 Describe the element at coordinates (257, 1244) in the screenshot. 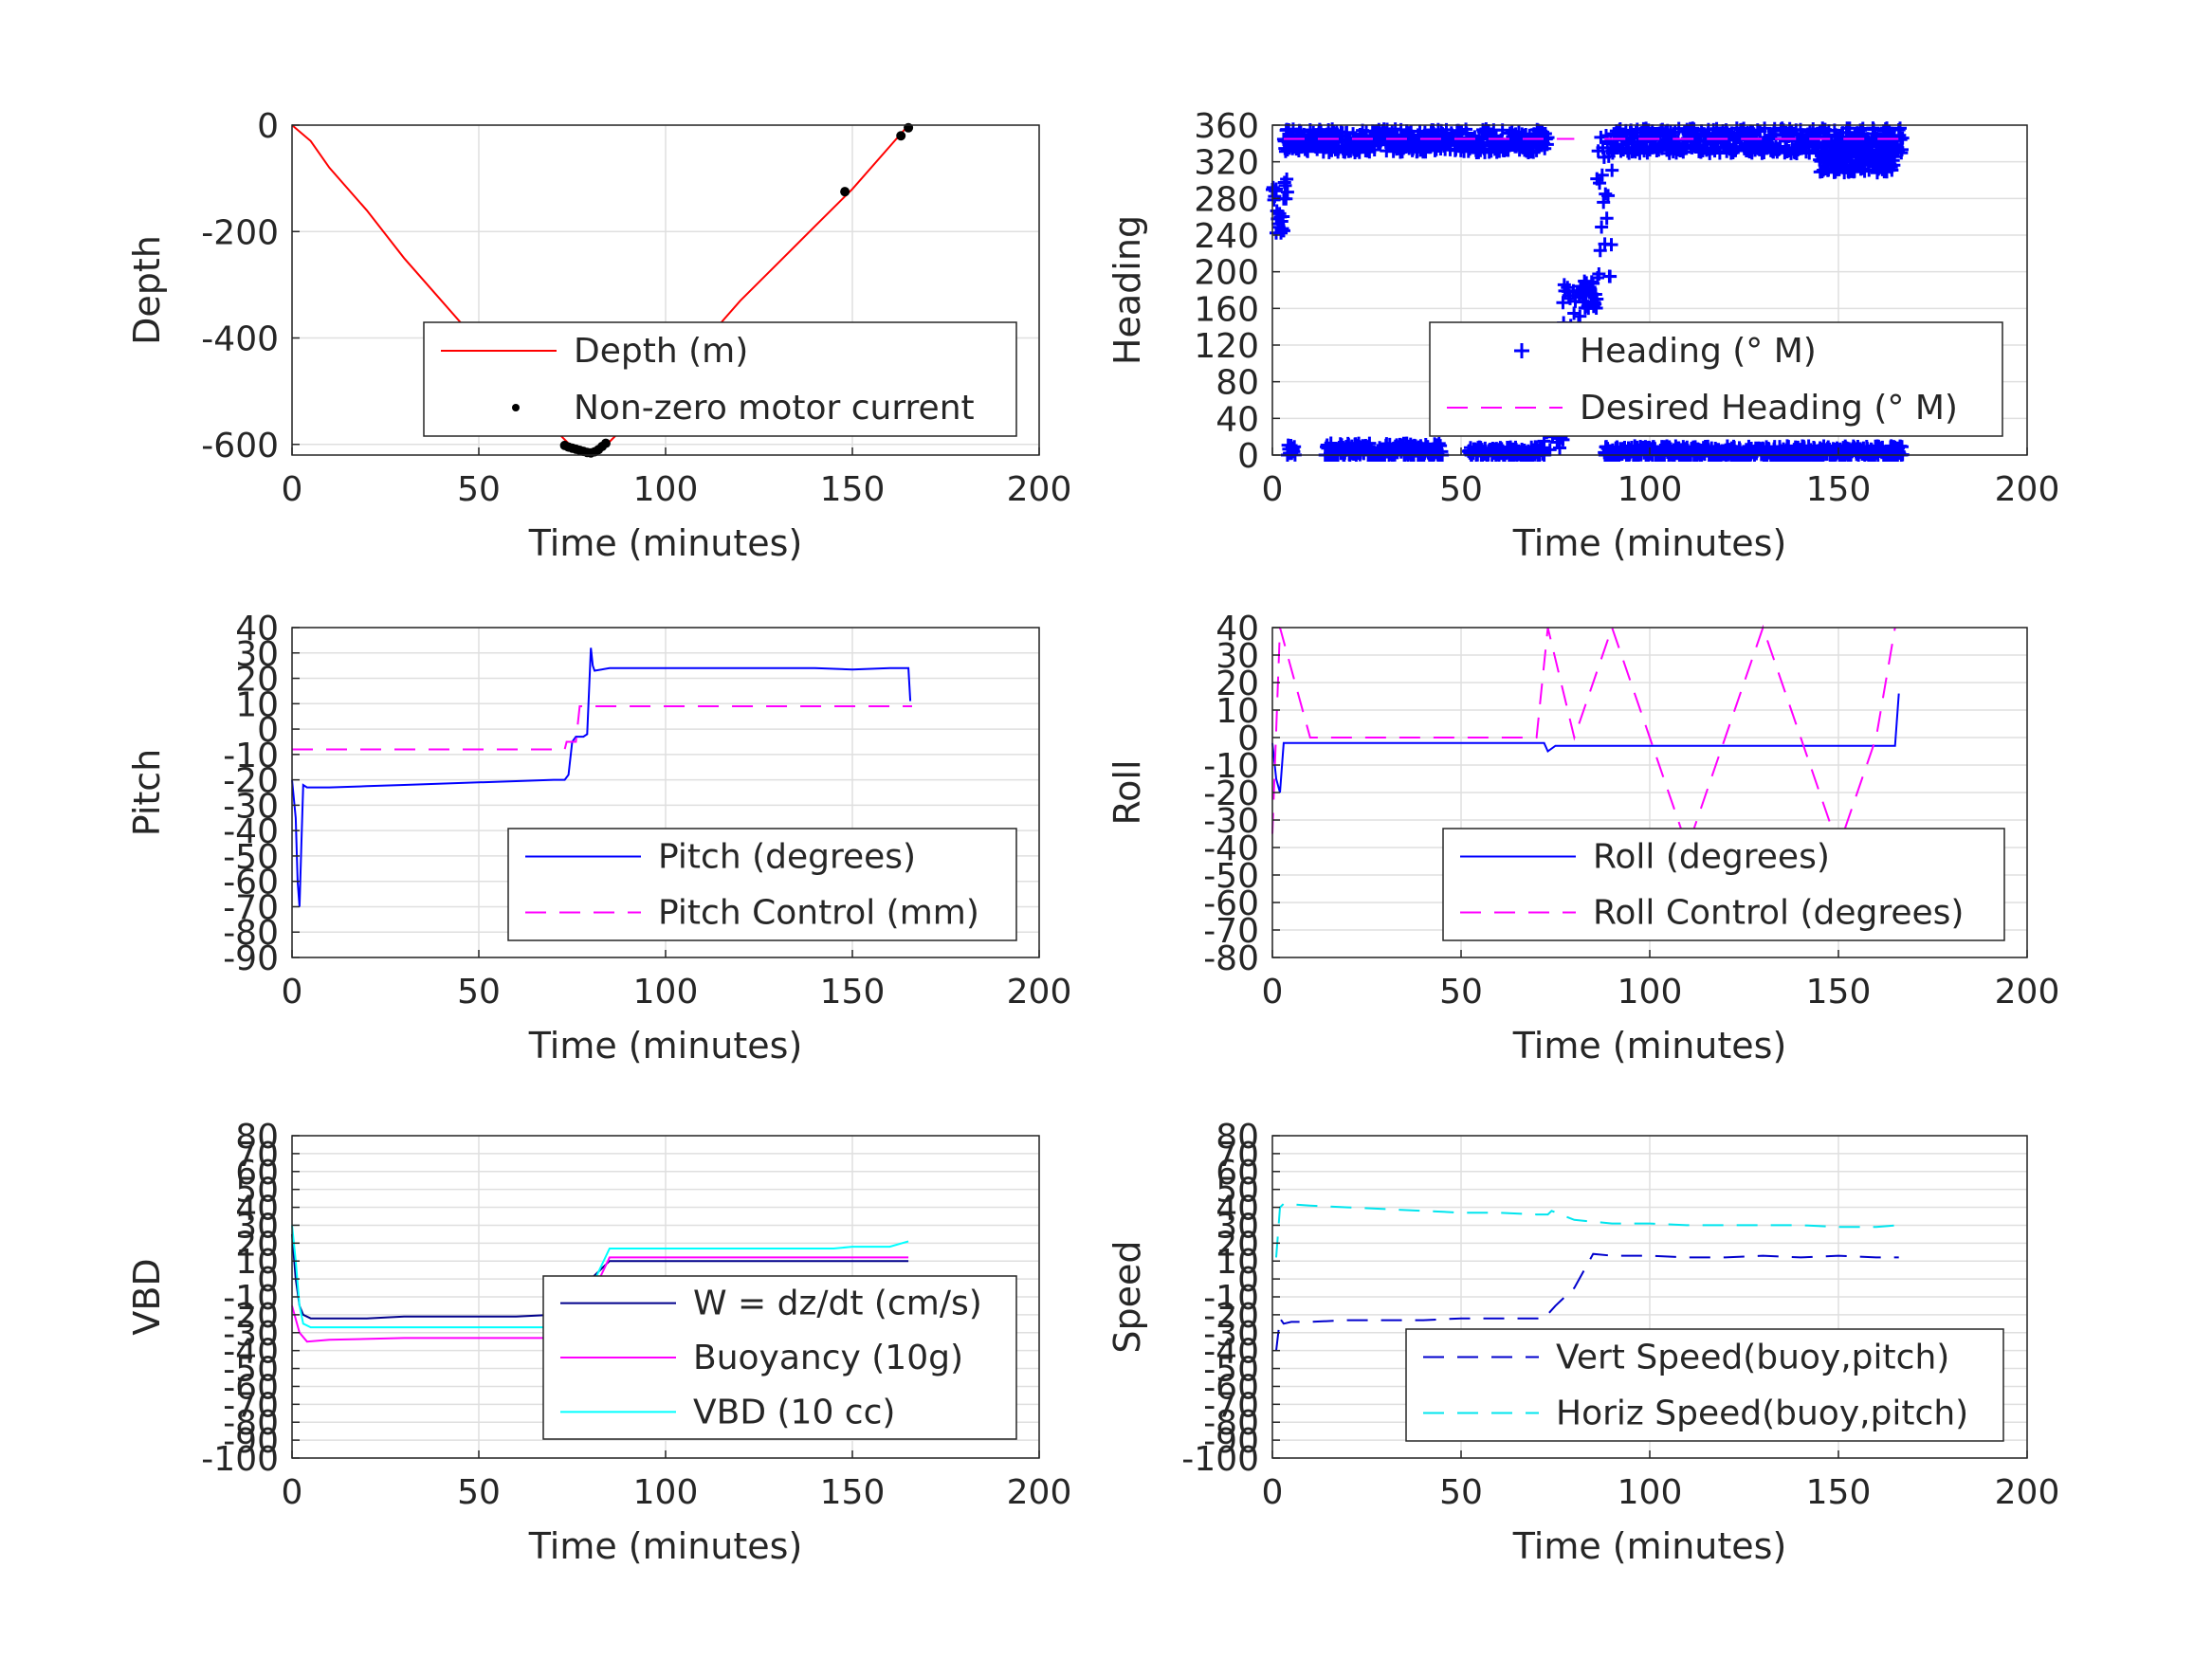

I see `y-tick-label: 20` at that location.